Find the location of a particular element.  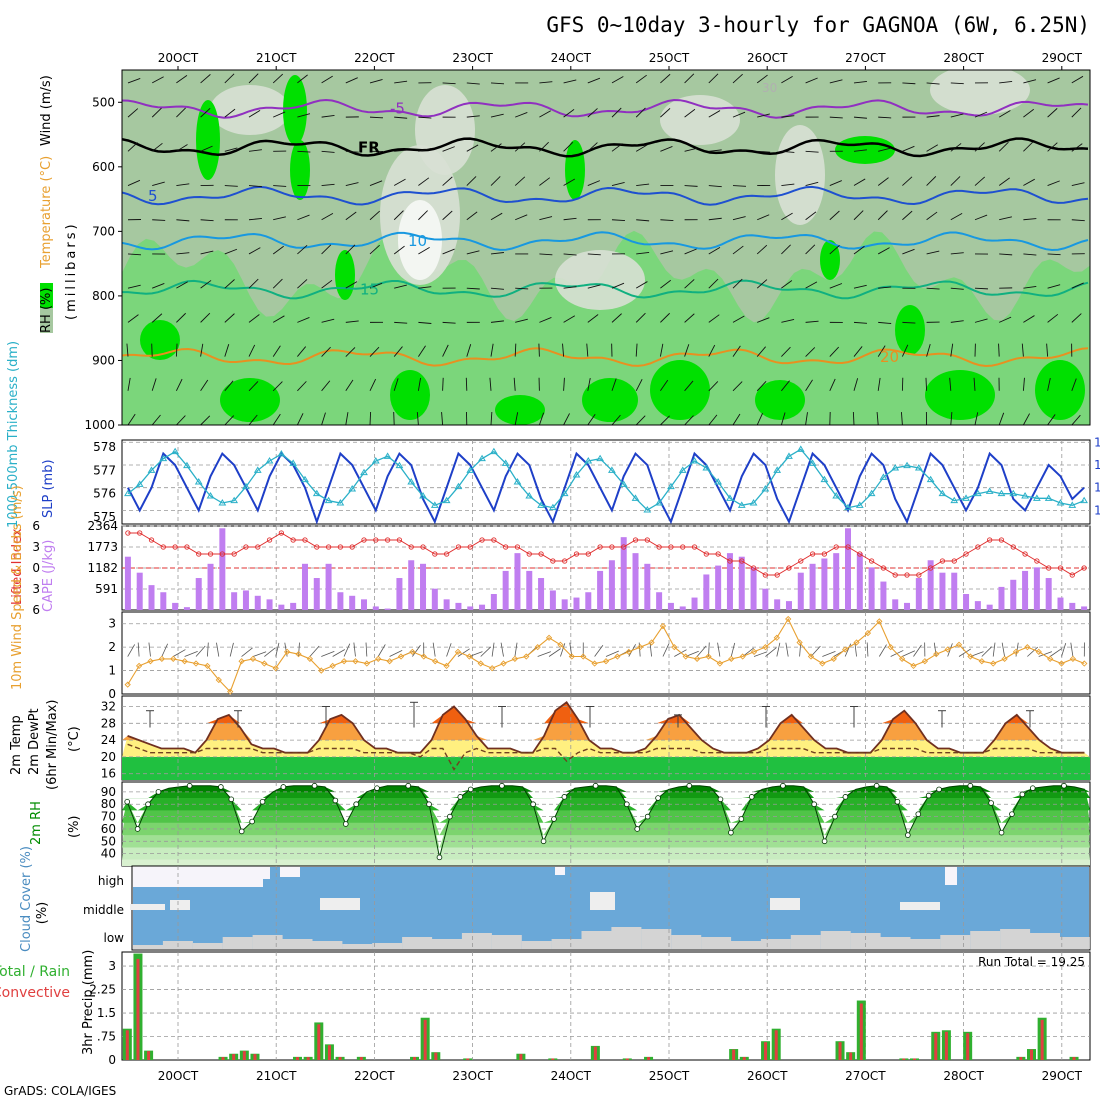

pressure-tick: 500 is located at coordinates (103, 102).